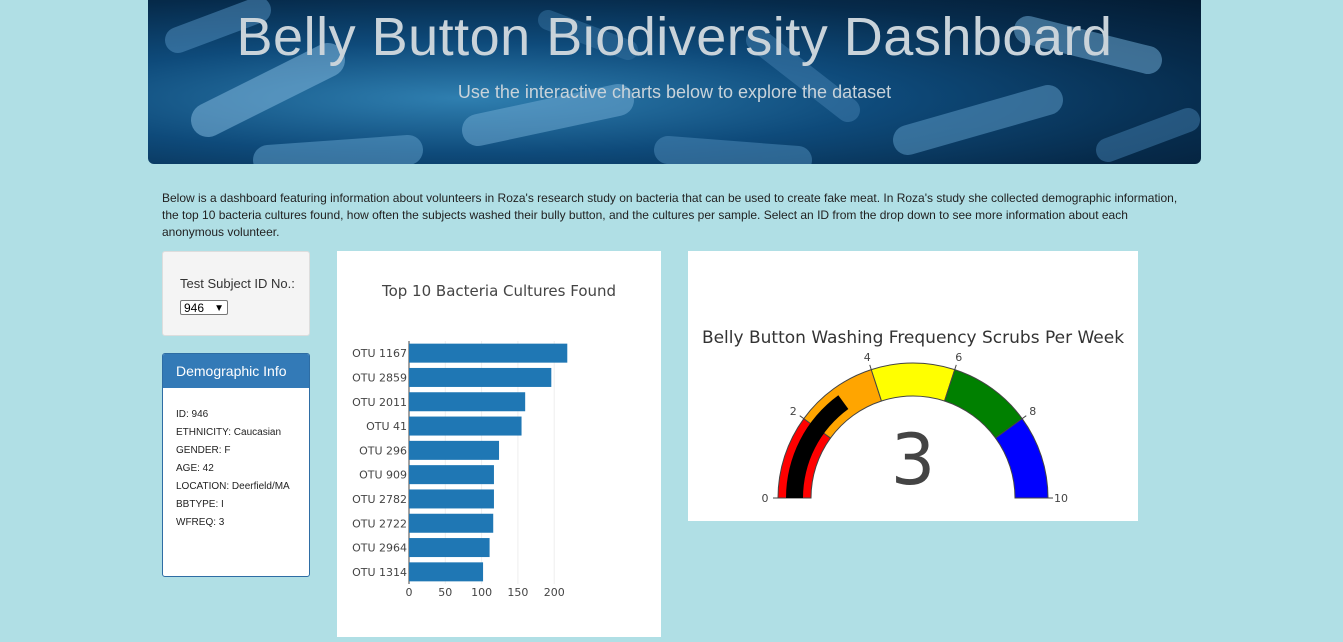  I want to click on gauge-value-number: 3, so click(913, 460).